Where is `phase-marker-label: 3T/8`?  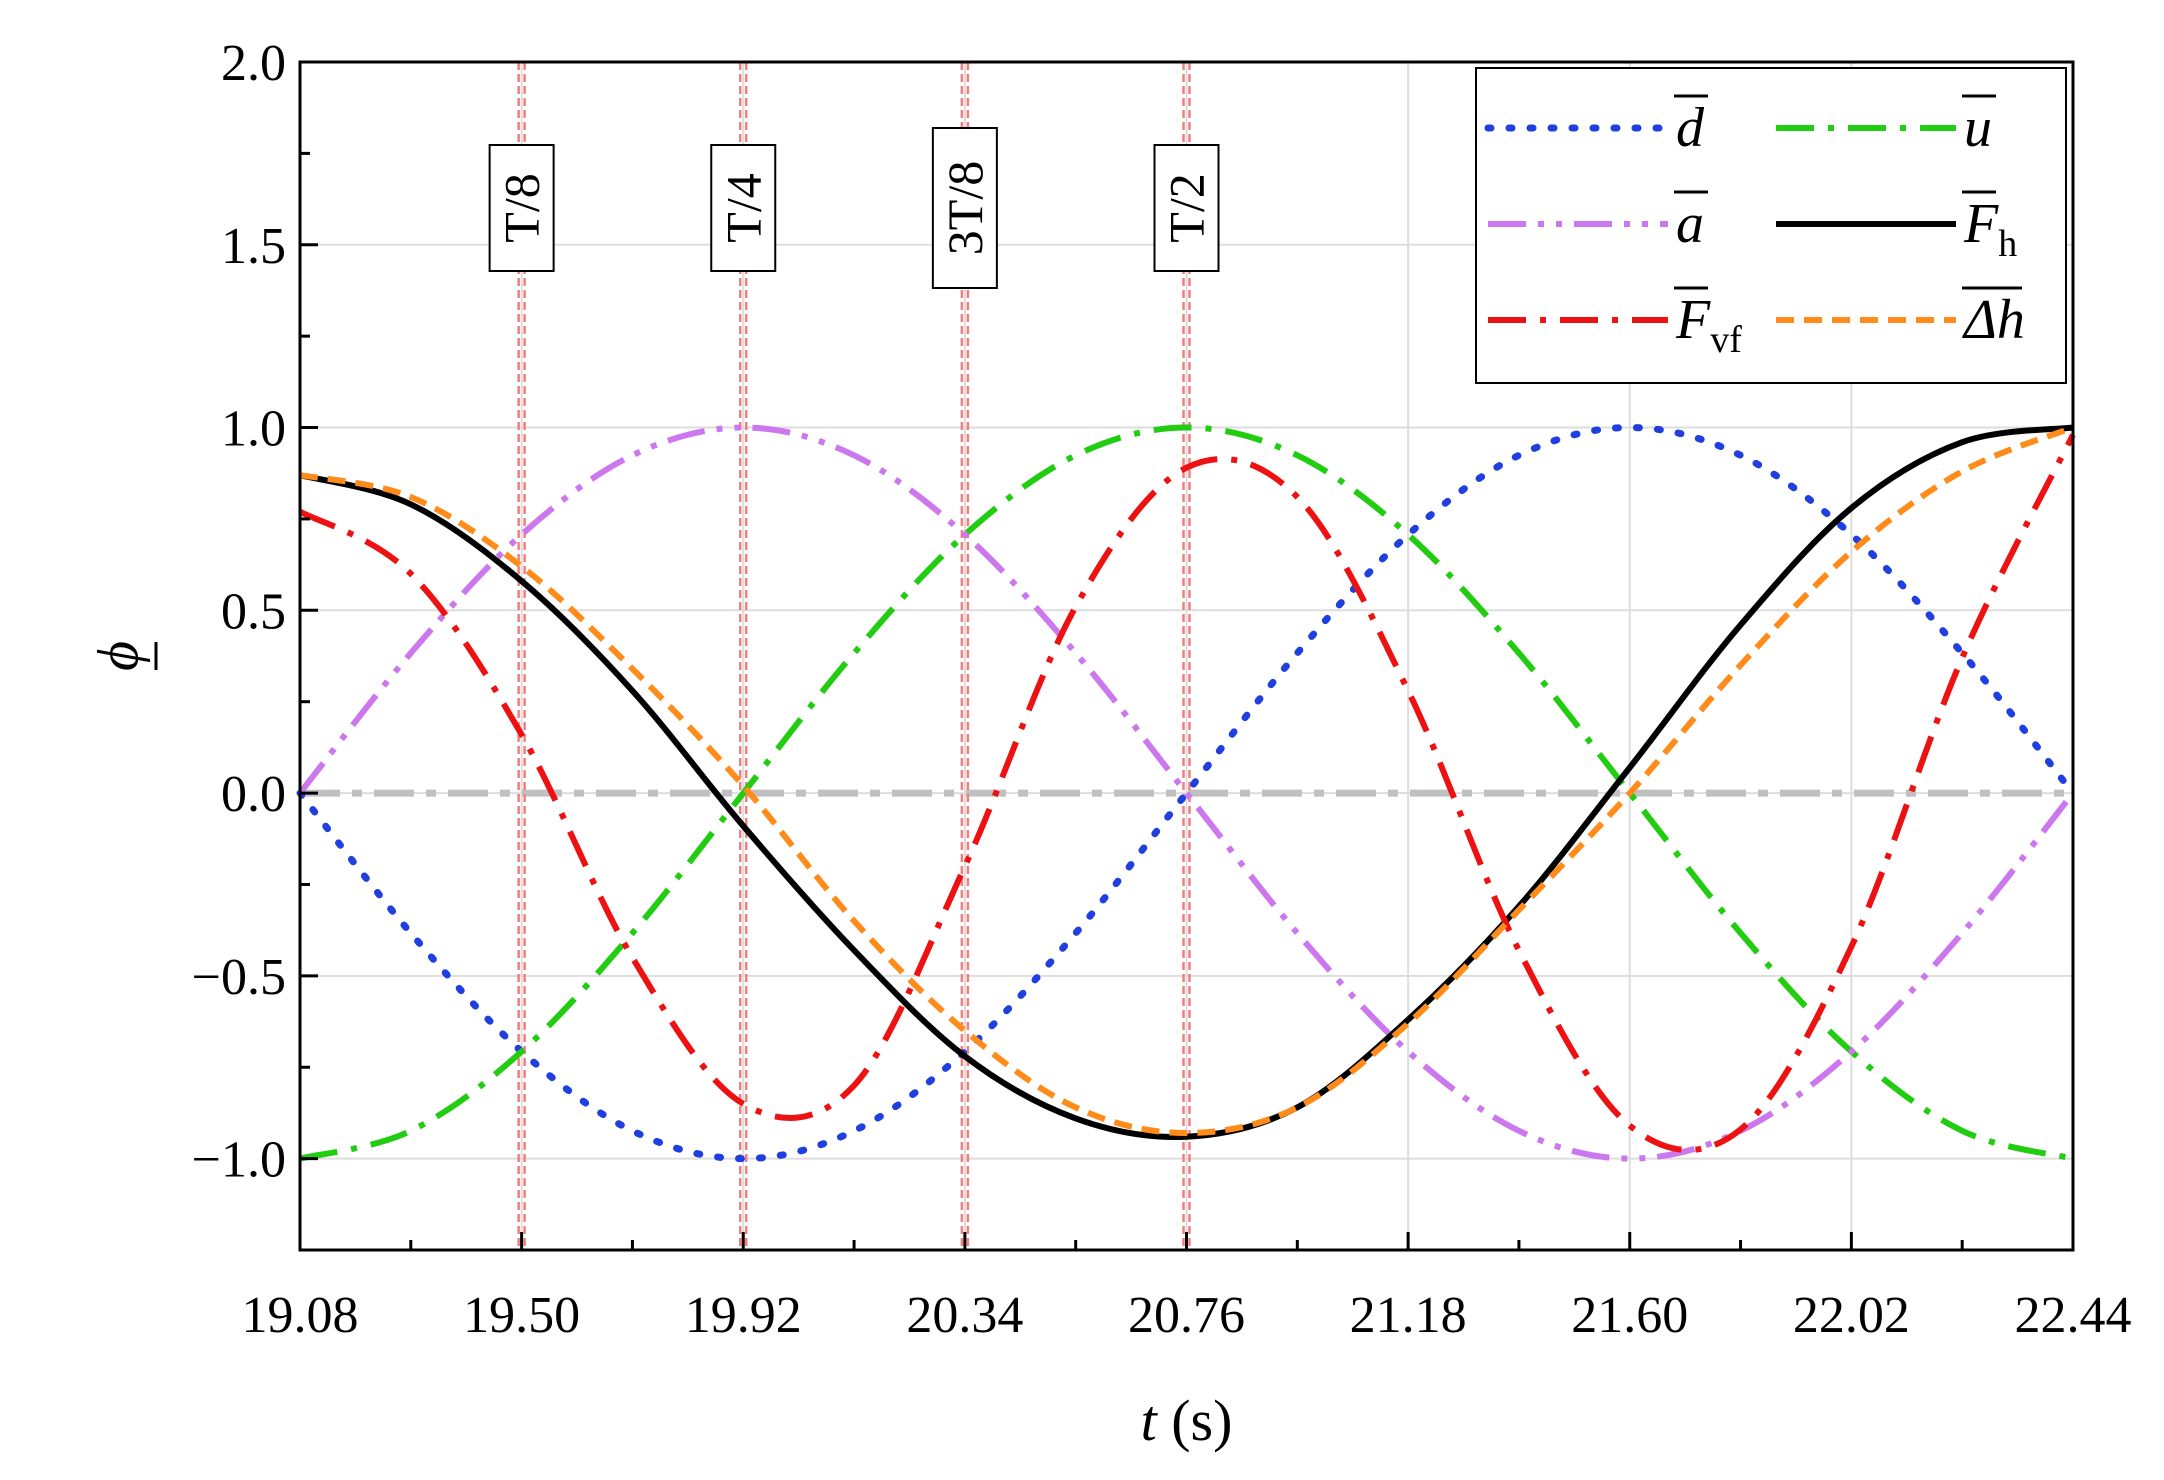
phase-marker-label: 3T/8 is located at coordinates (965, 208).